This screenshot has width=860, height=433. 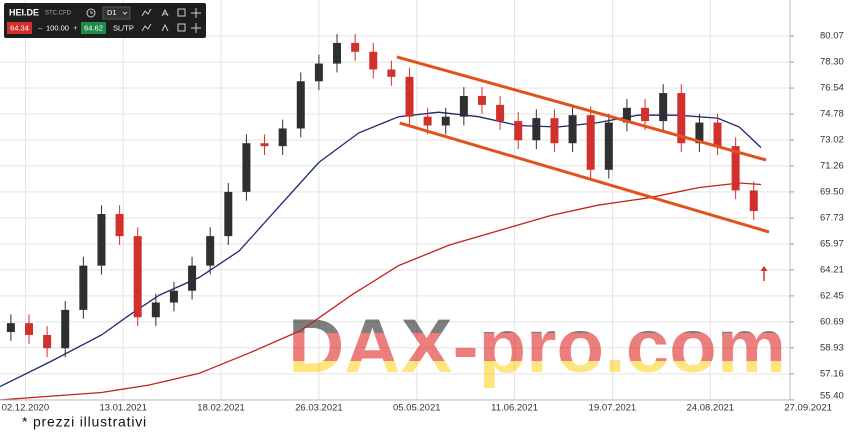 I want to click on bid-price: 64.34, so click(x=19, y=27).